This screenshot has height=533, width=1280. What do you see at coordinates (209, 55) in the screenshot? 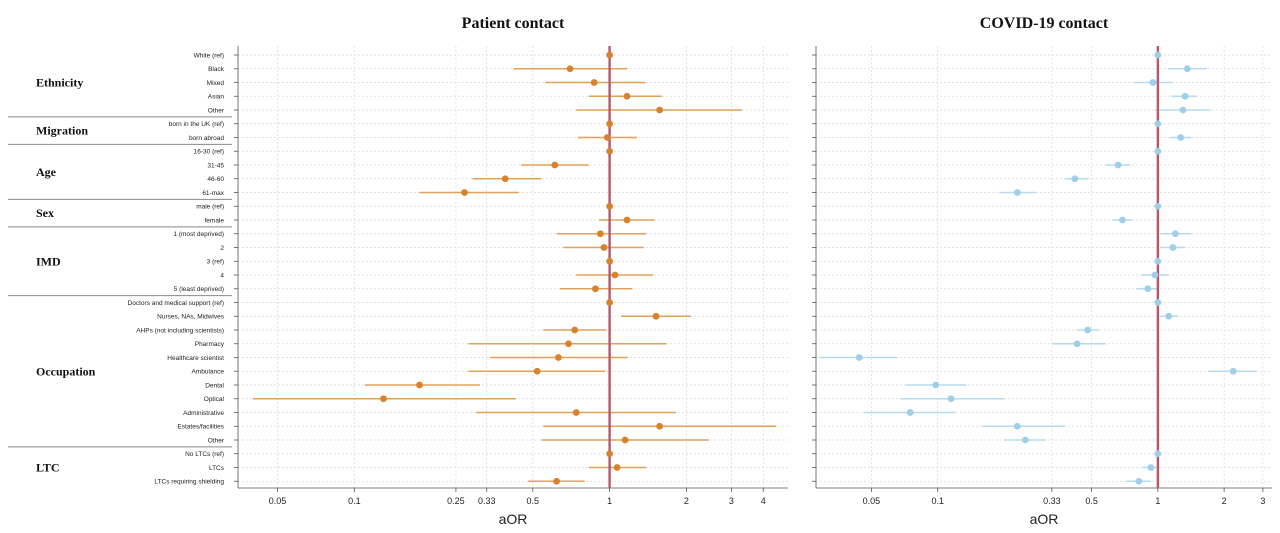
I see `row-label: White (ref)` at bounding box center [209, 55].